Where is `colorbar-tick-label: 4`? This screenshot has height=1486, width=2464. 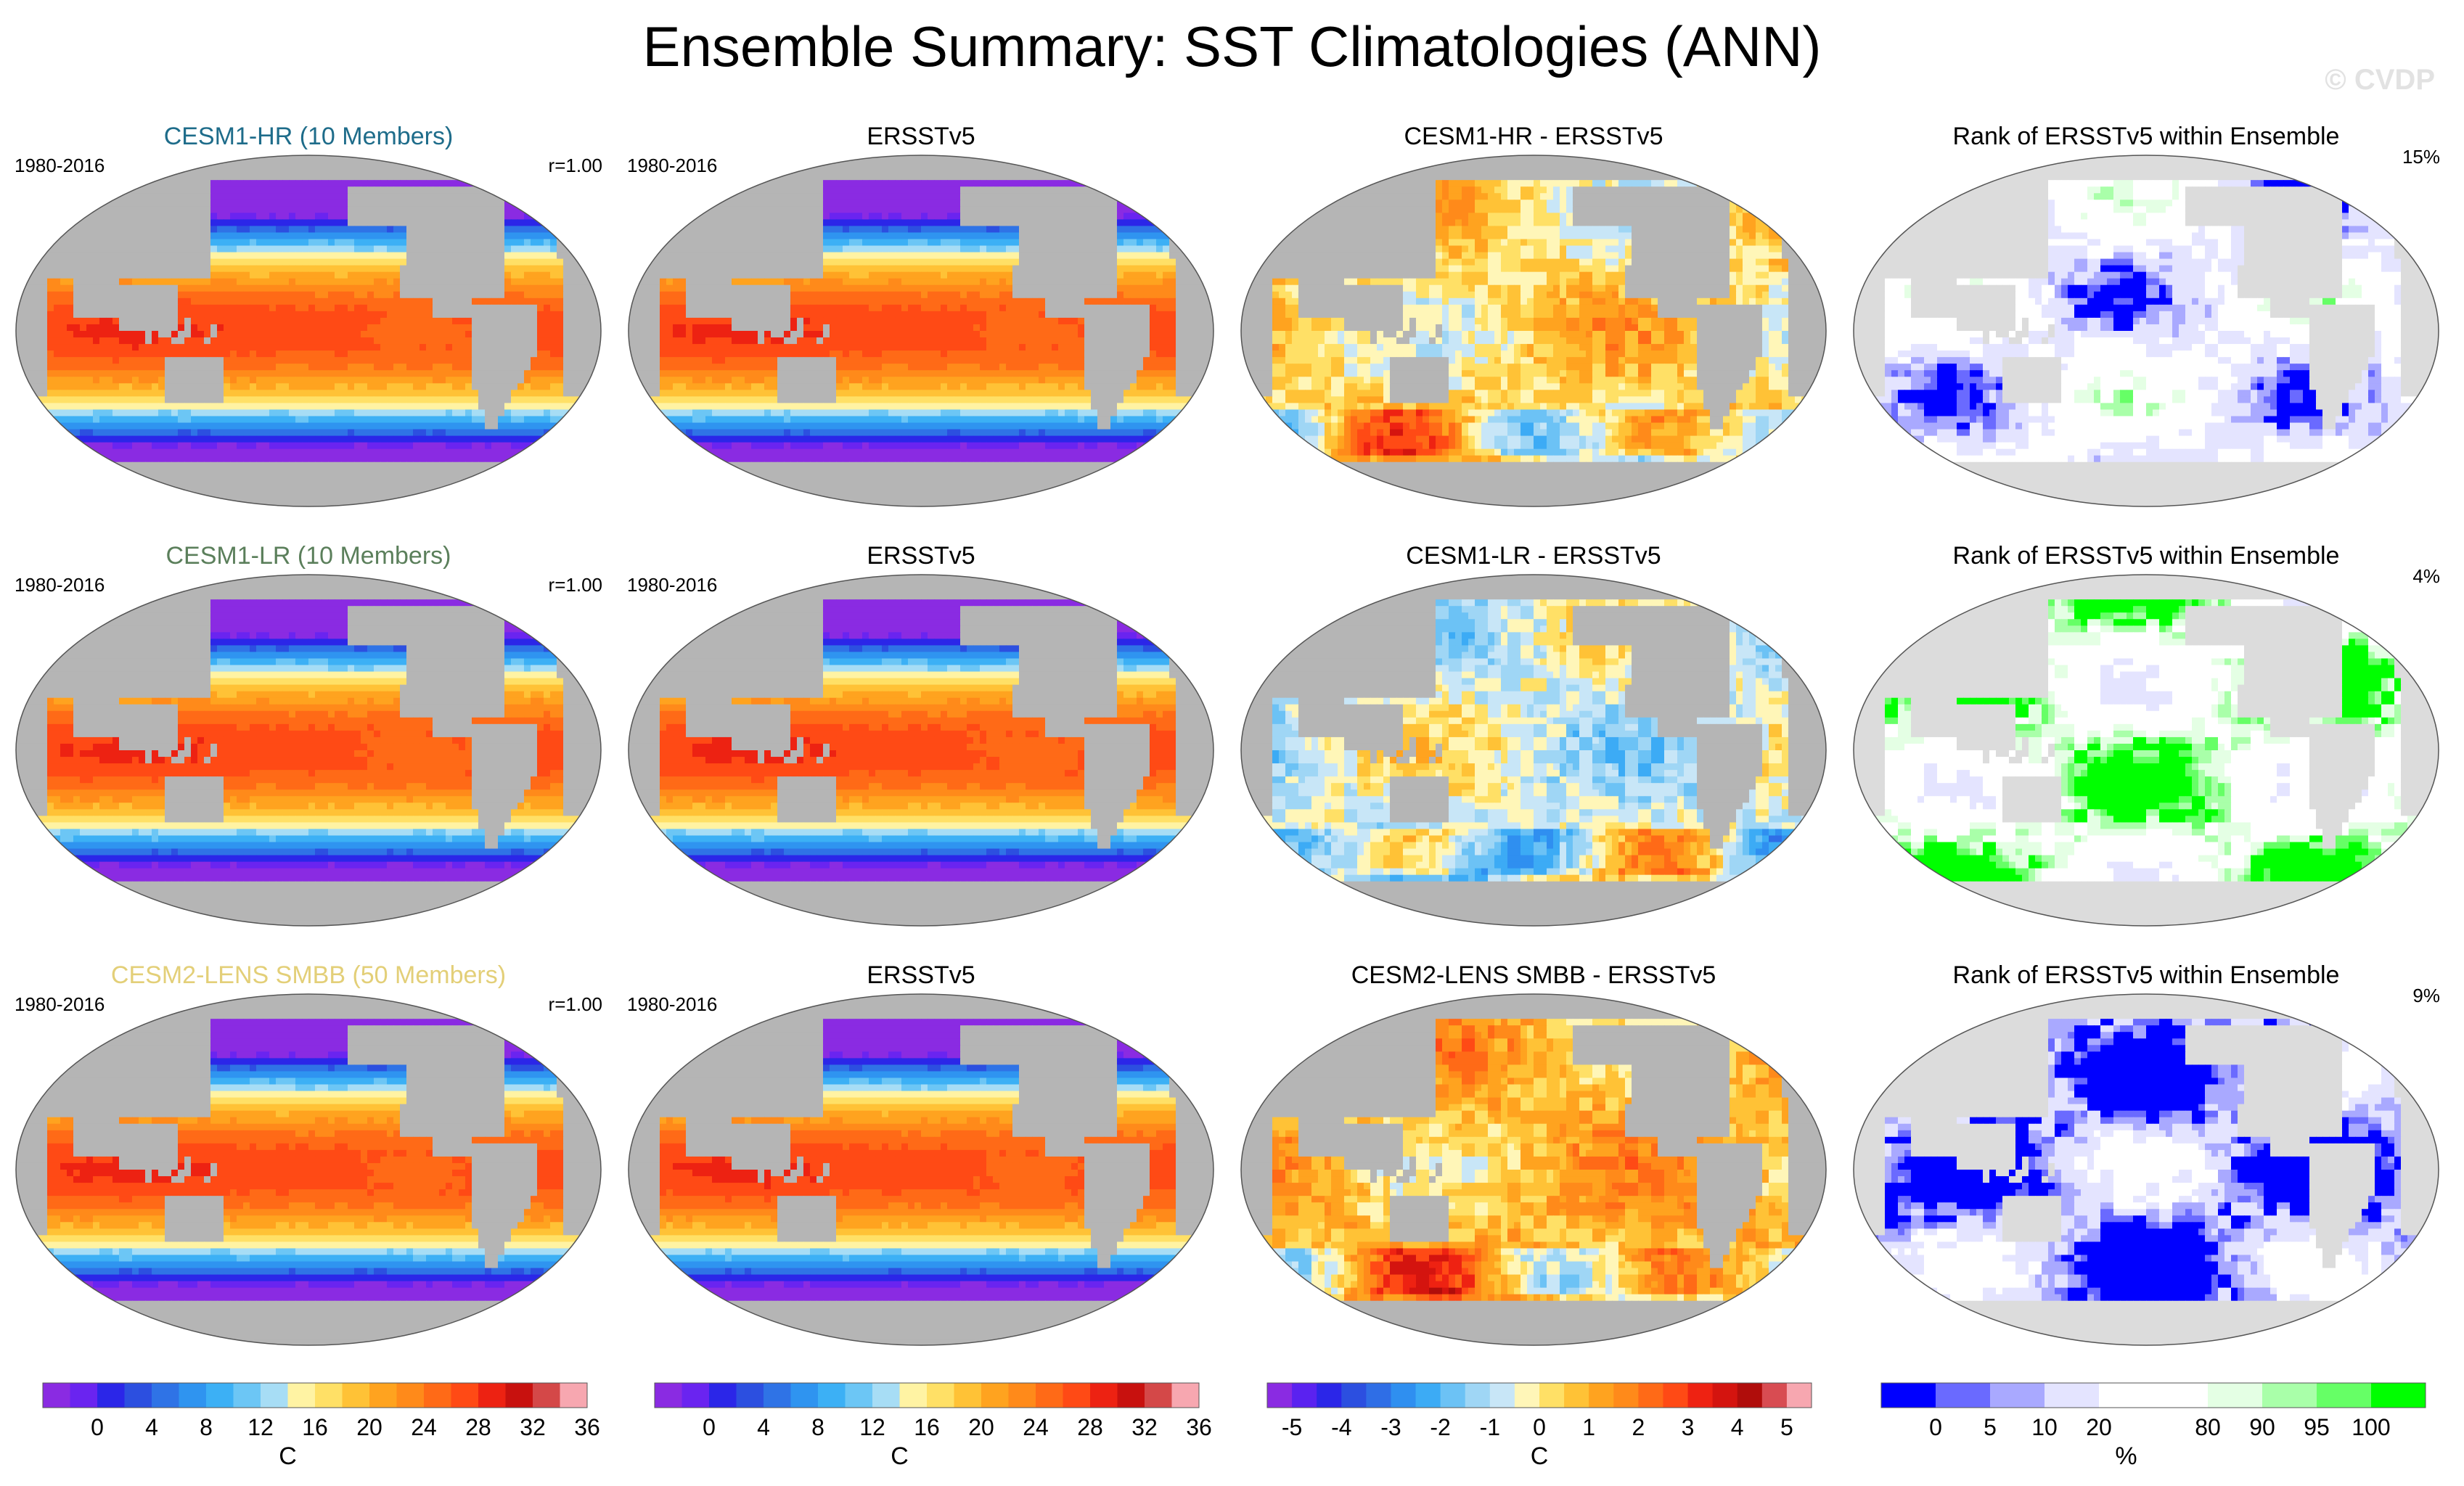 colorbar-tick-label: 4 is located at coordinates (1737, 1427).